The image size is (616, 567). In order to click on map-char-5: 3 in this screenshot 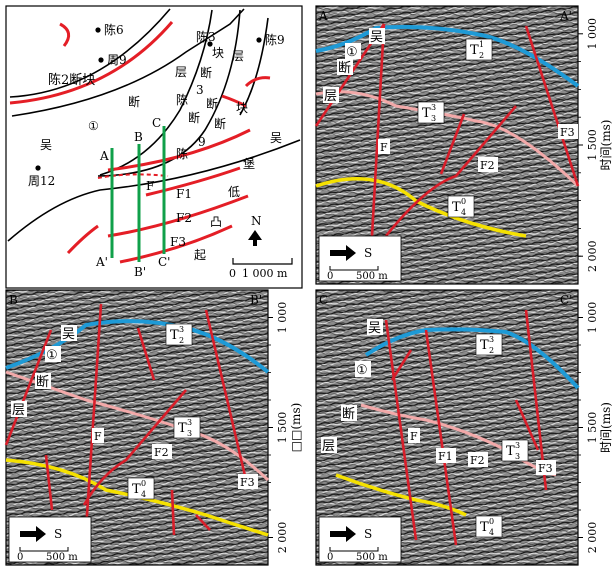, I will do `click(200, 90)`.